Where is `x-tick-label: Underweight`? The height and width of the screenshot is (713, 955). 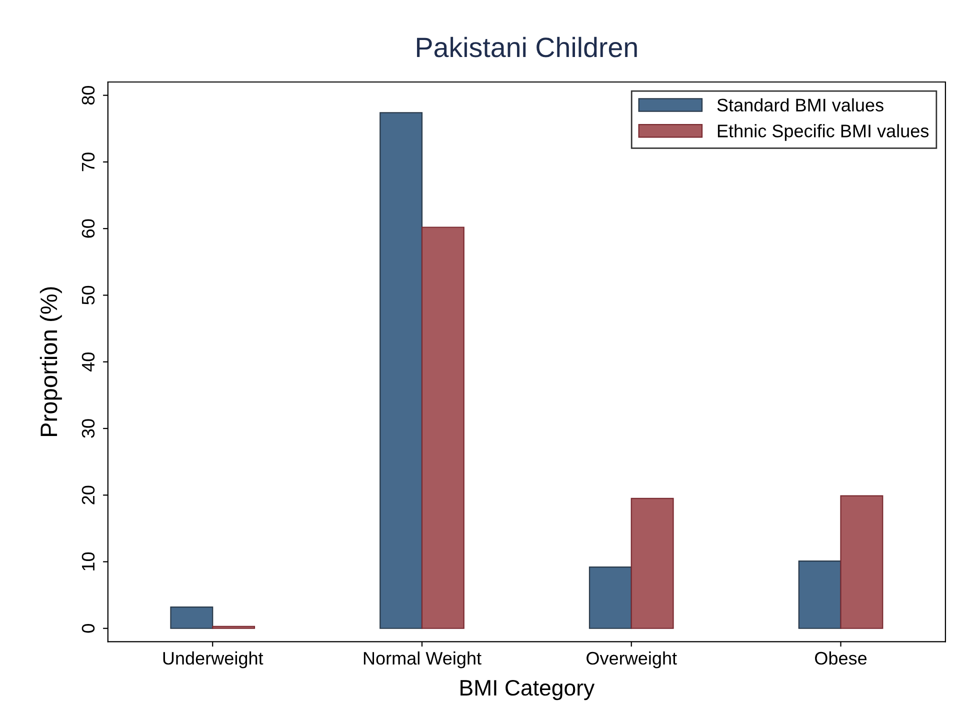
x-tick-label: Underweight is located at coordinates (213, 659).